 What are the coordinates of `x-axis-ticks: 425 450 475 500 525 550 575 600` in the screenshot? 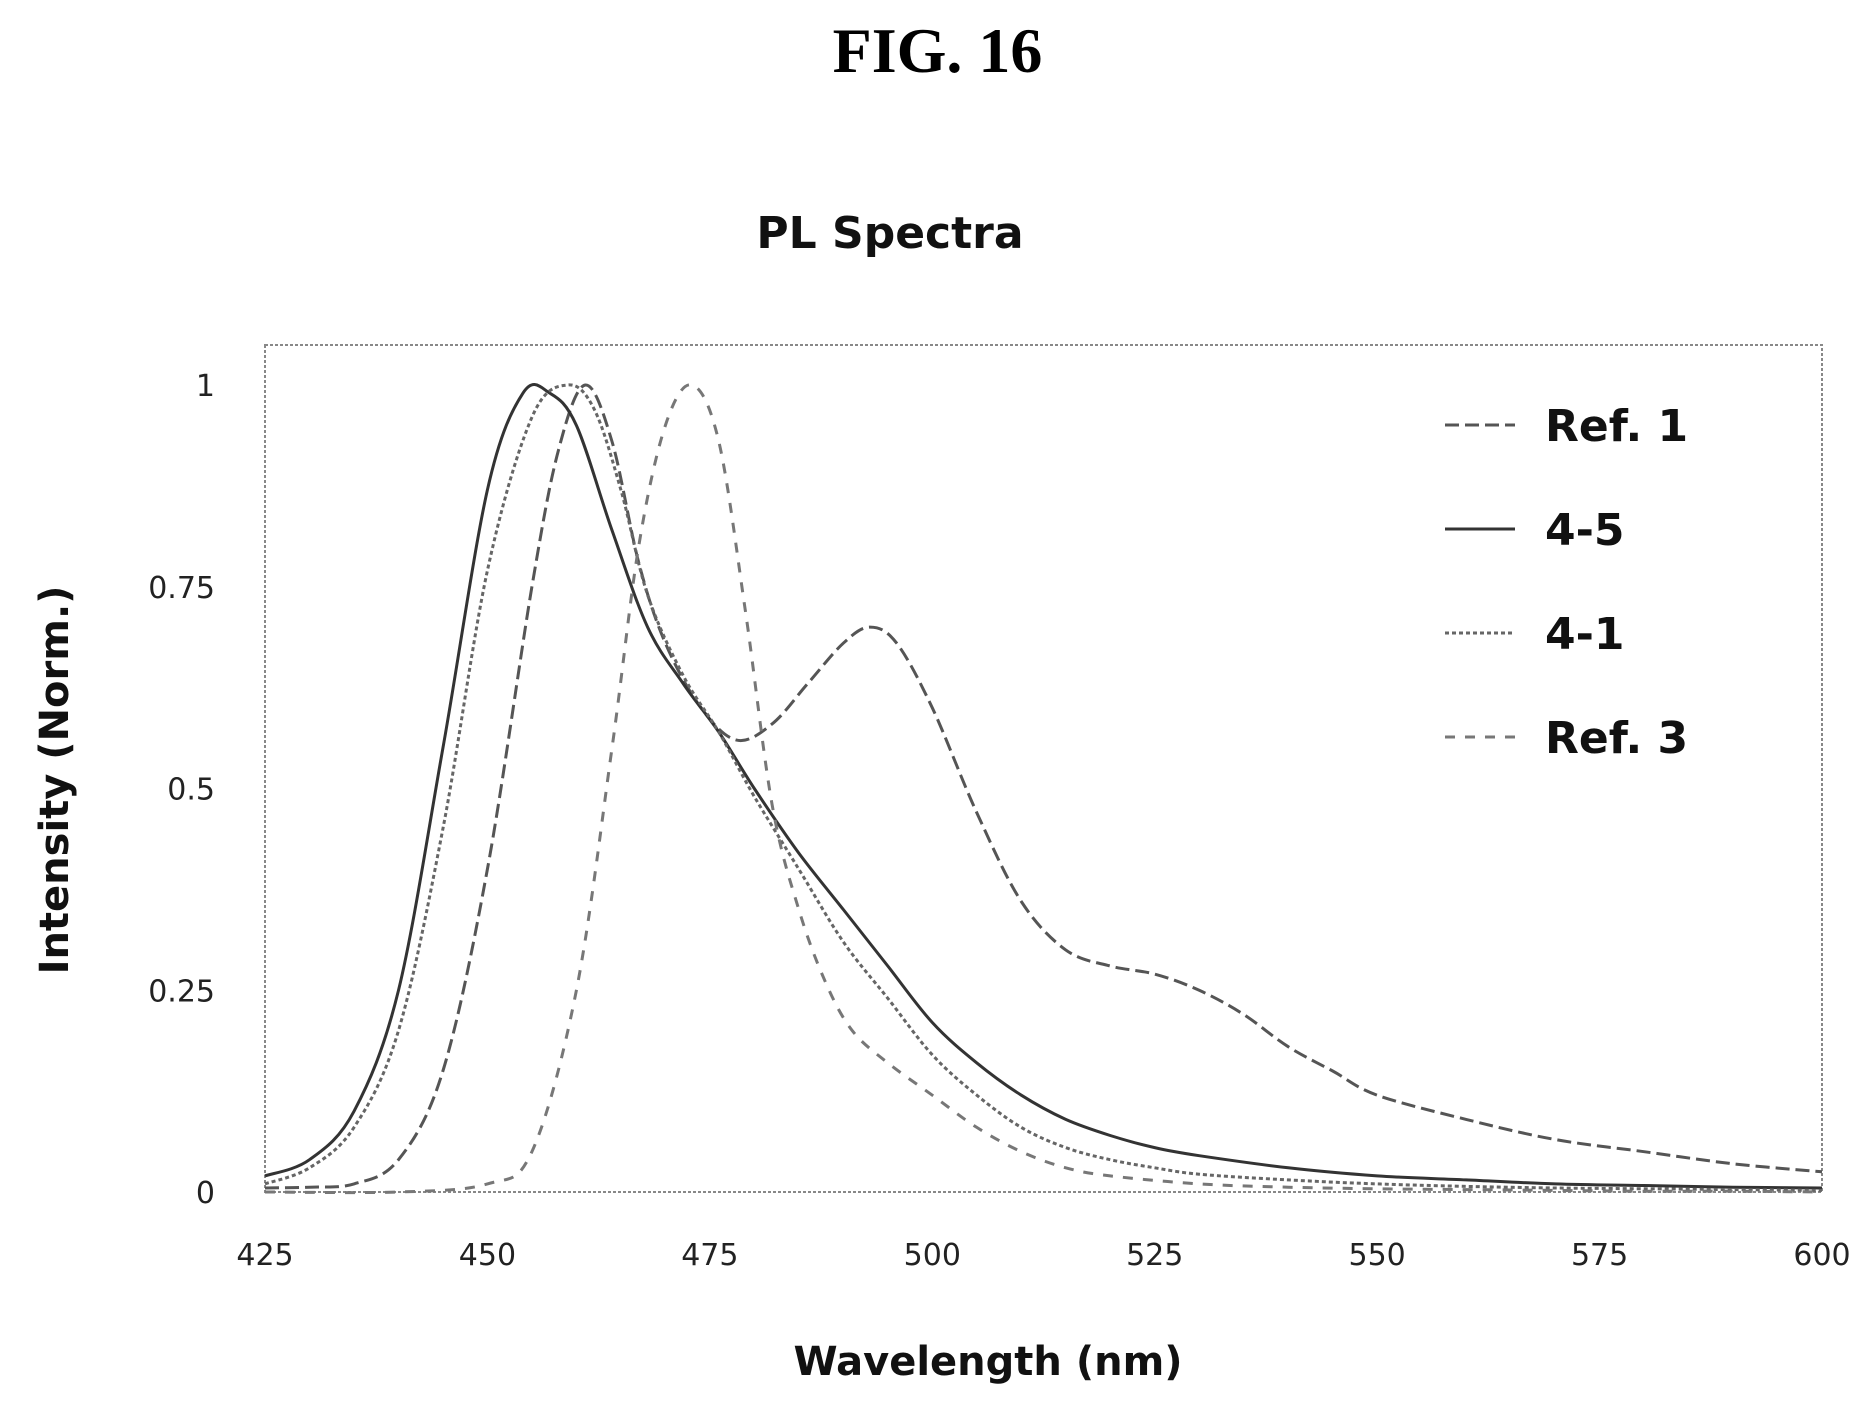 It's located at (1043, 1255).